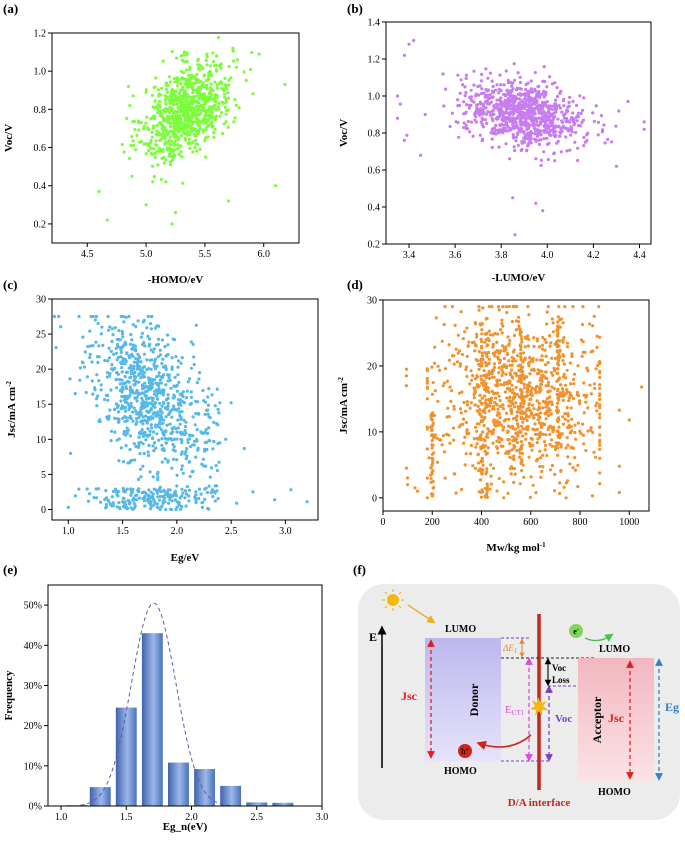 The image size is (685, 842). What do you see at coordinates (576, 631) in the screenshot?
I see `electron-label: e-` at bounding box center [576, 631].